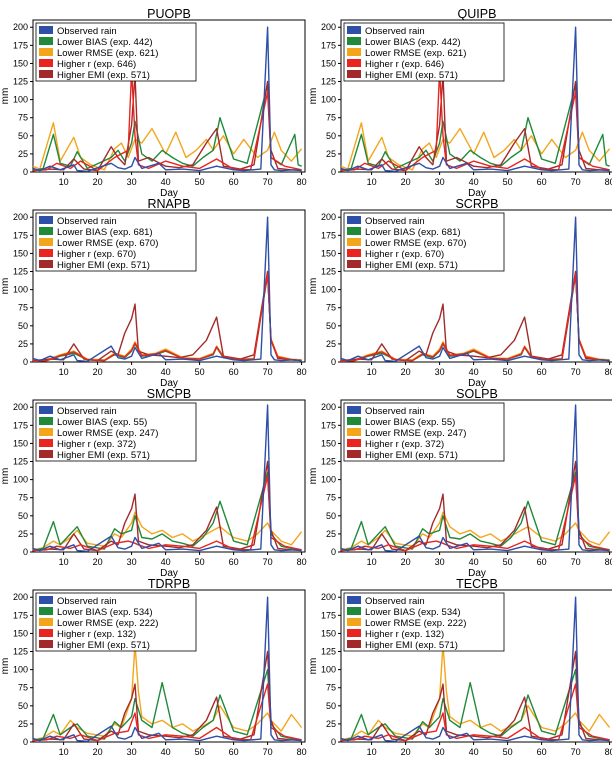 This screenshot has height=757, width=612. Describe the element at coordinates (477, 394) in the screenshot. I see `chart-title: SOLPB` at that location.